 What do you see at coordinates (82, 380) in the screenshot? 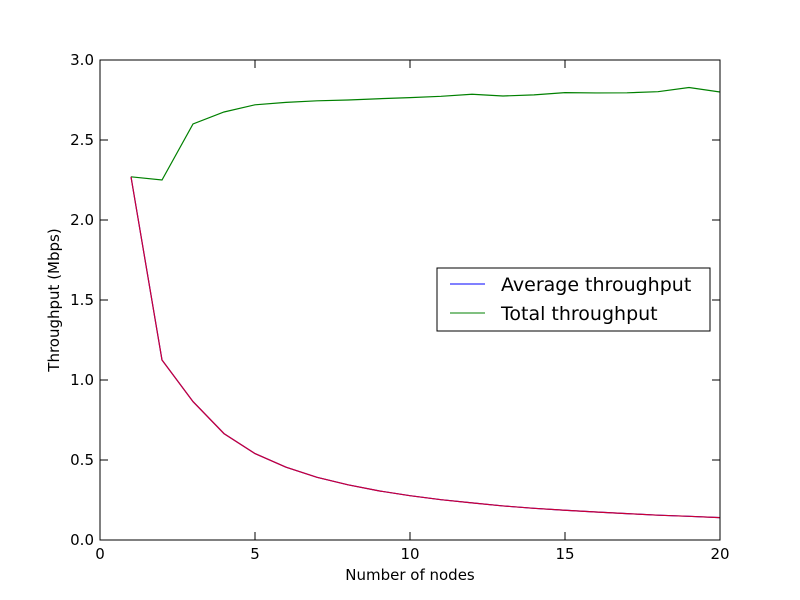
I see `y-tick-label: 1.0` at bounding box center [82, 380].